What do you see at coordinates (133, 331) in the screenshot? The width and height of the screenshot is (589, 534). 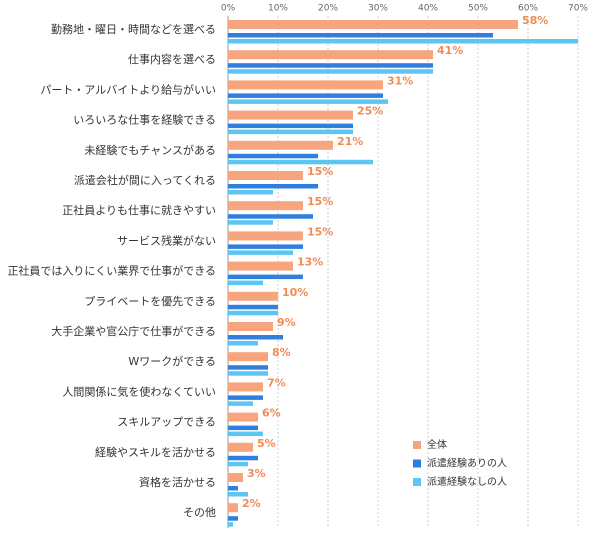 I see `y-tick-label: 大手企業や官公庁で仕事ができる` at bounding box center [133, 331].